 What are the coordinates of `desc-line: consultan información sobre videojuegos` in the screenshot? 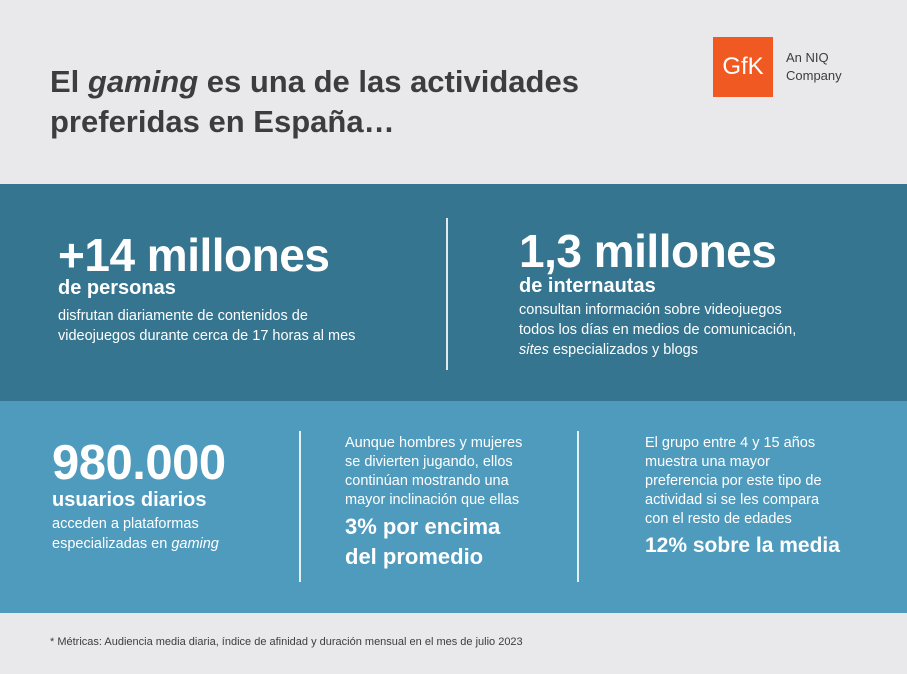 It's located at (650, 310).